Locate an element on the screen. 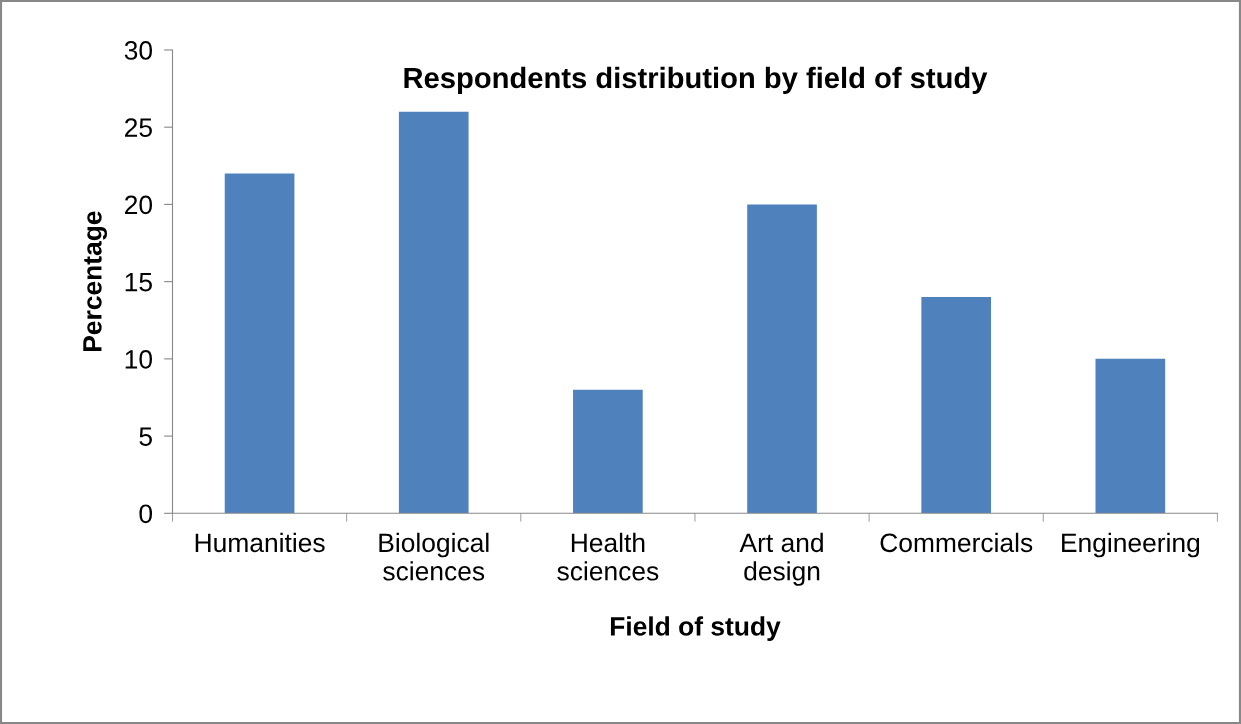 Image resolution: width=1241 pixels, height=724 pixels. text: Respondents distribution by field of study is located at coordinates (696, 80).